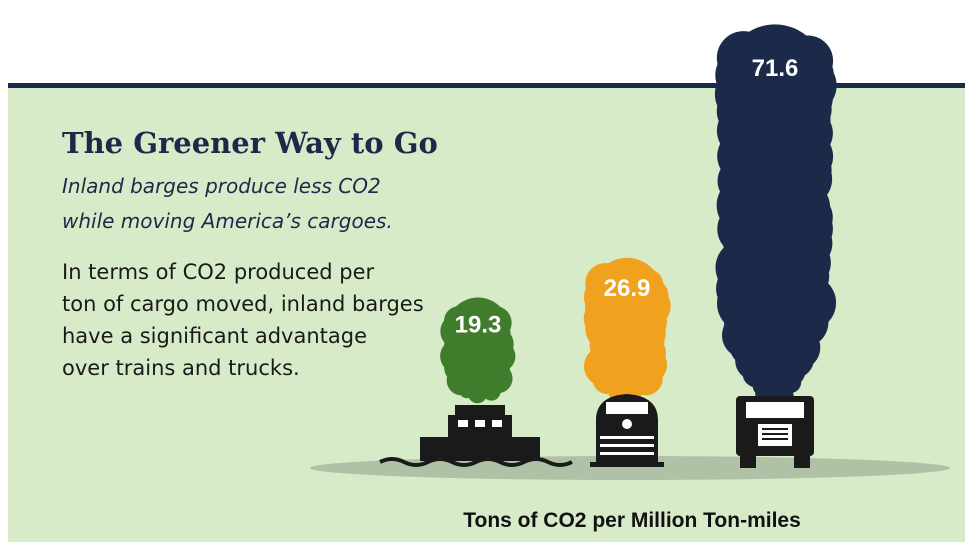  Describe the element at coordinates (632, 520) in the screenshot. I see `axis-label: Tons of CO2 per Million Ton-miles` at that location.